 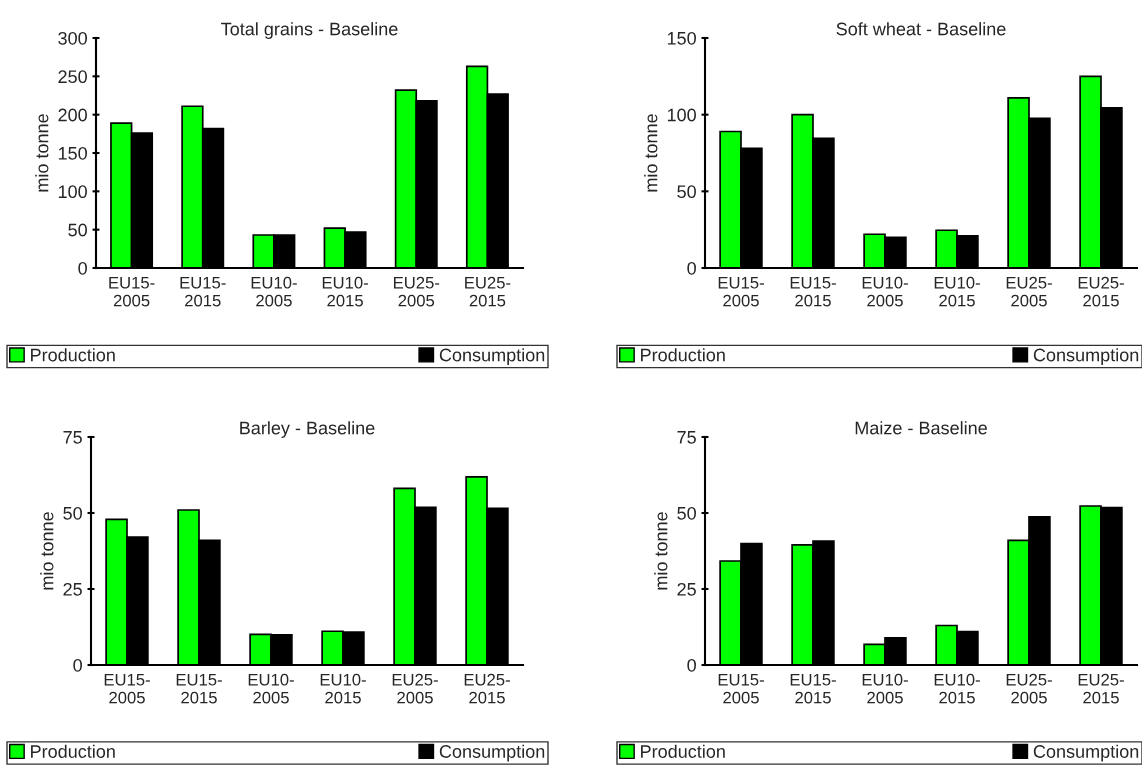 What do you see at coordinates (309, 30) in the screenshot?
I see `chart-title: Total grains - Baseline` at bounding box center [309, 30].